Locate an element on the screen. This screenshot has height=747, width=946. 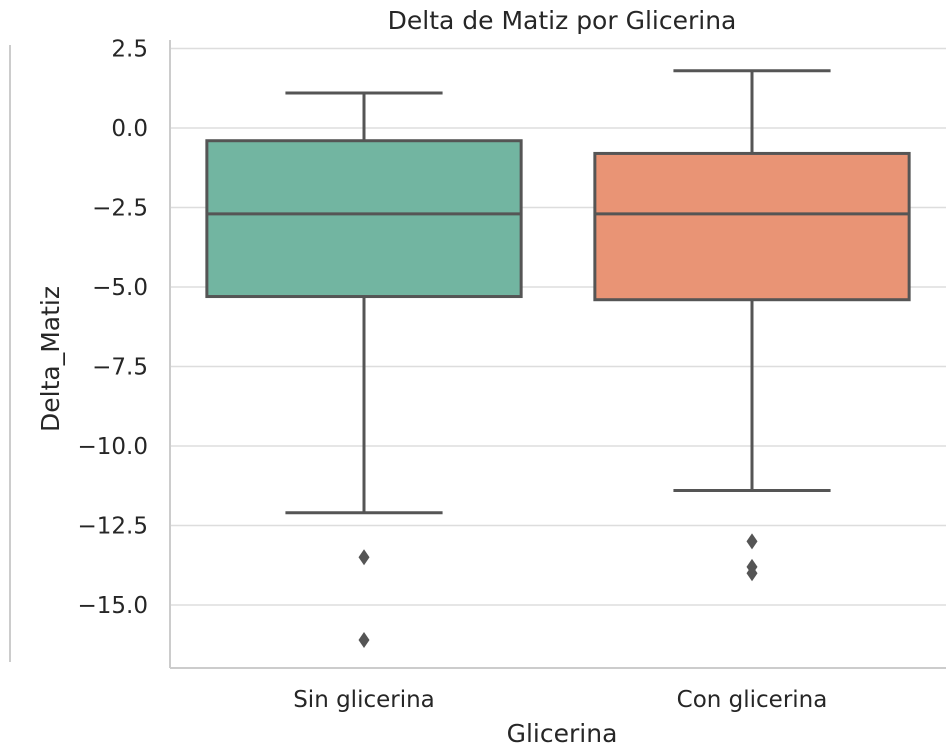
y-tick-label: 2.5 is located at coordinates (129, 50).